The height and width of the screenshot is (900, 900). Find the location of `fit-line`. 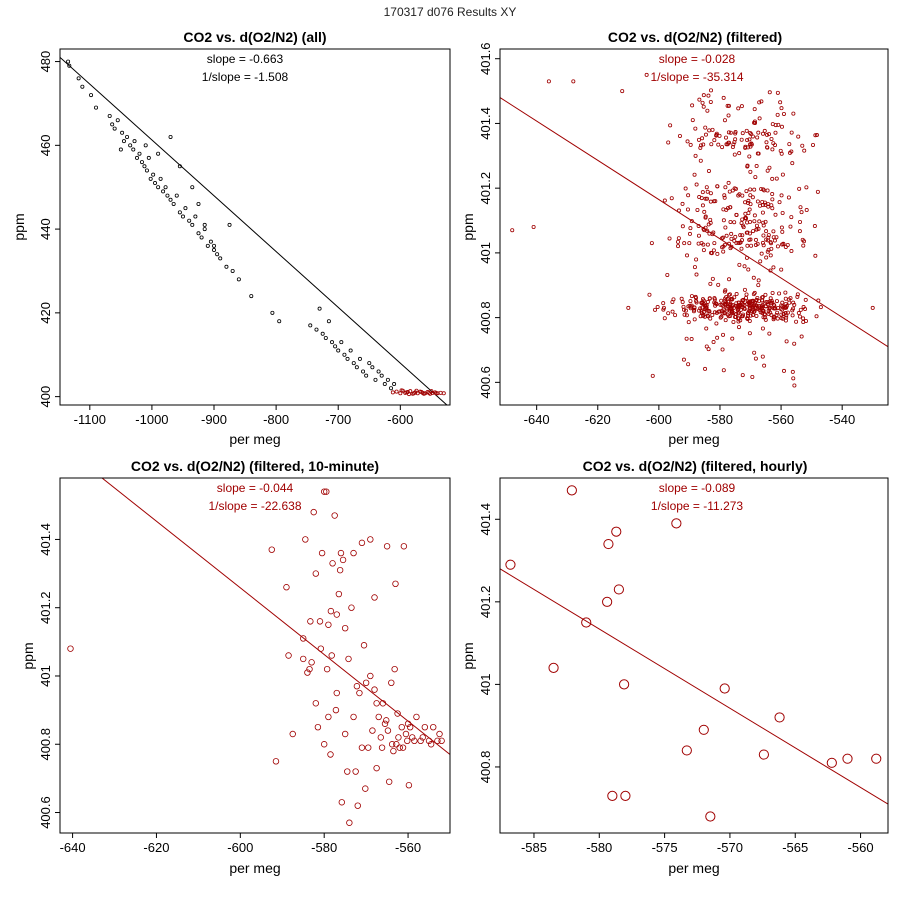

fit-line is located at coordinates (694, 222).